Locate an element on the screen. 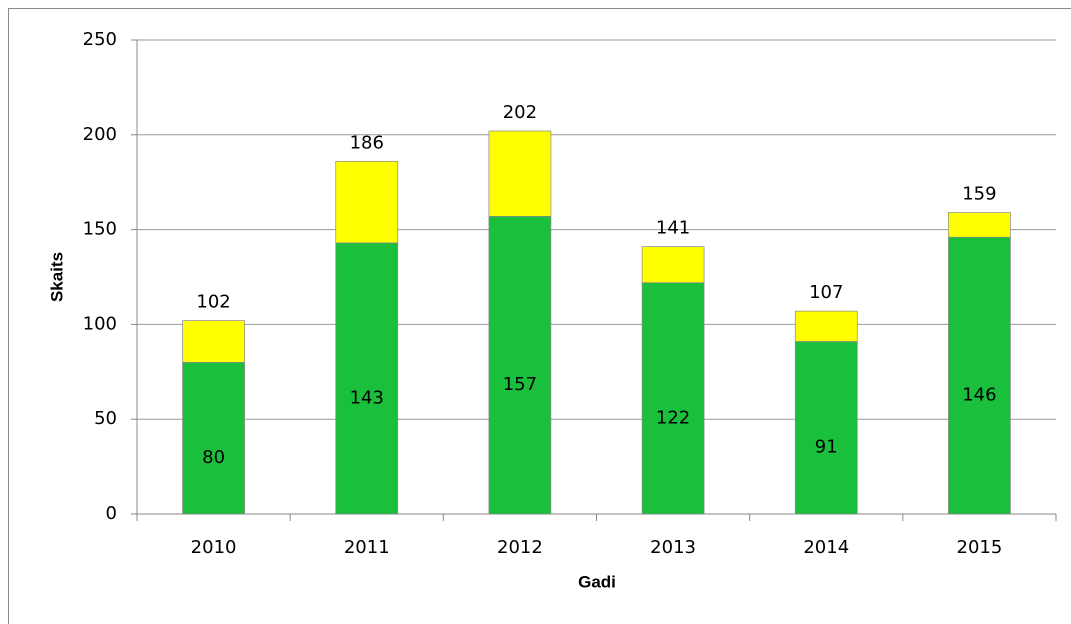  total-label: 141 is located at coordinates (673, 228).